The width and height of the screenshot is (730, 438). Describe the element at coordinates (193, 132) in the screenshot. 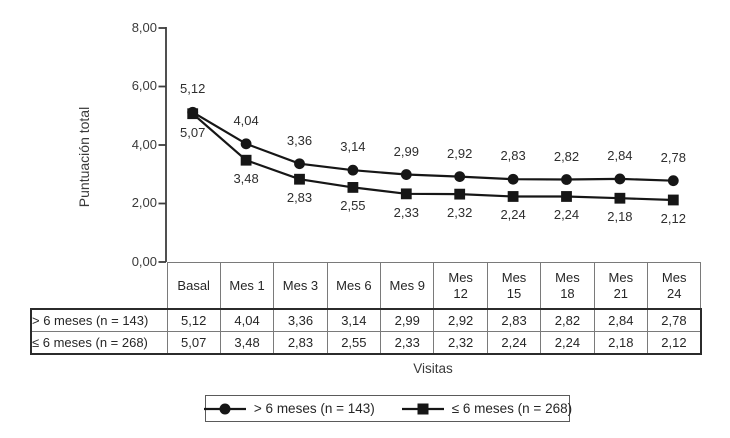

I see `data-label: 5,07` at that location.